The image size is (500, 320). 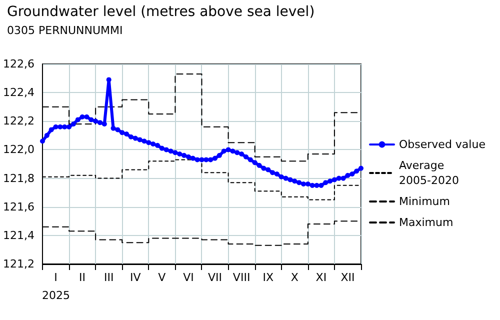 I want to click on x-tick-label: X, so click(x=294, y=277).